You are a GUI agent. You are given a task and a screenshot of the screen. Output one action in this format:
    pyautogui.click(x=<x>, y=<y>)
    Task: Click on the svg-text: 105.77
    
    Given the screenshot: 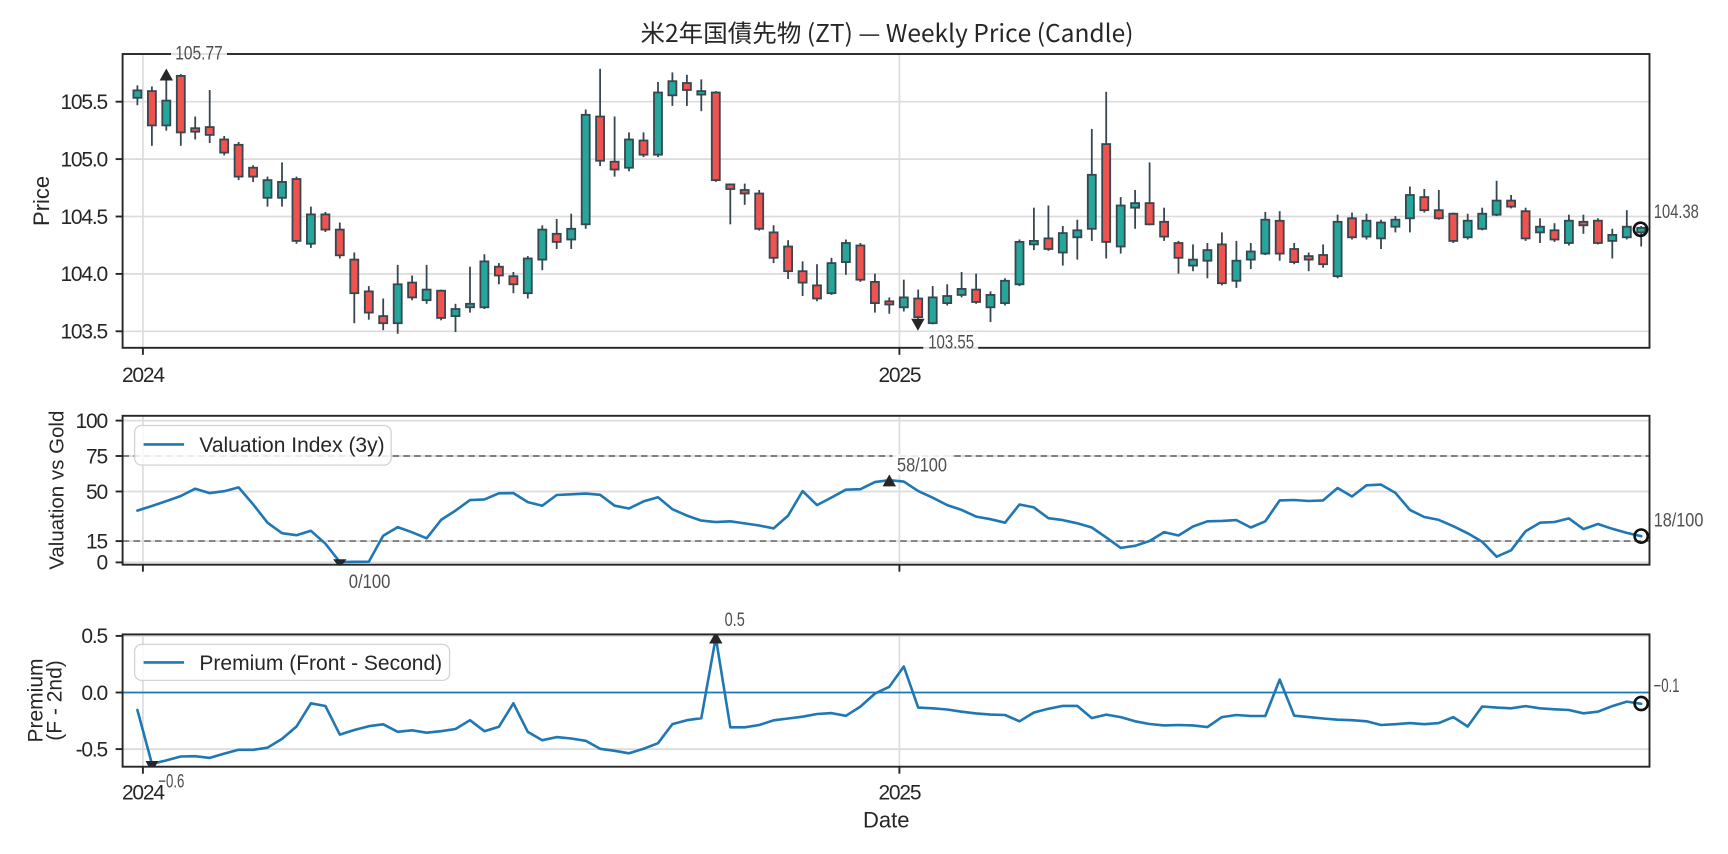 What is the action you would take?
    pyautogui.click(x=198, y=54)
    